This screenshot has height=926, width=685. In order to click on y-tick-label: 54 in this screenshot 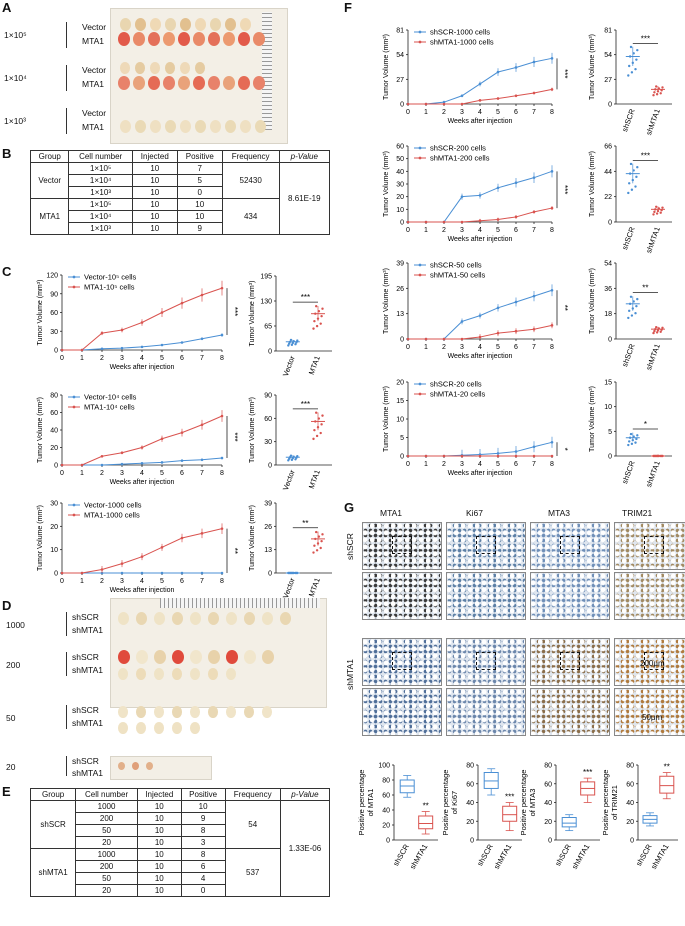, I will do `click(608, 264)`.